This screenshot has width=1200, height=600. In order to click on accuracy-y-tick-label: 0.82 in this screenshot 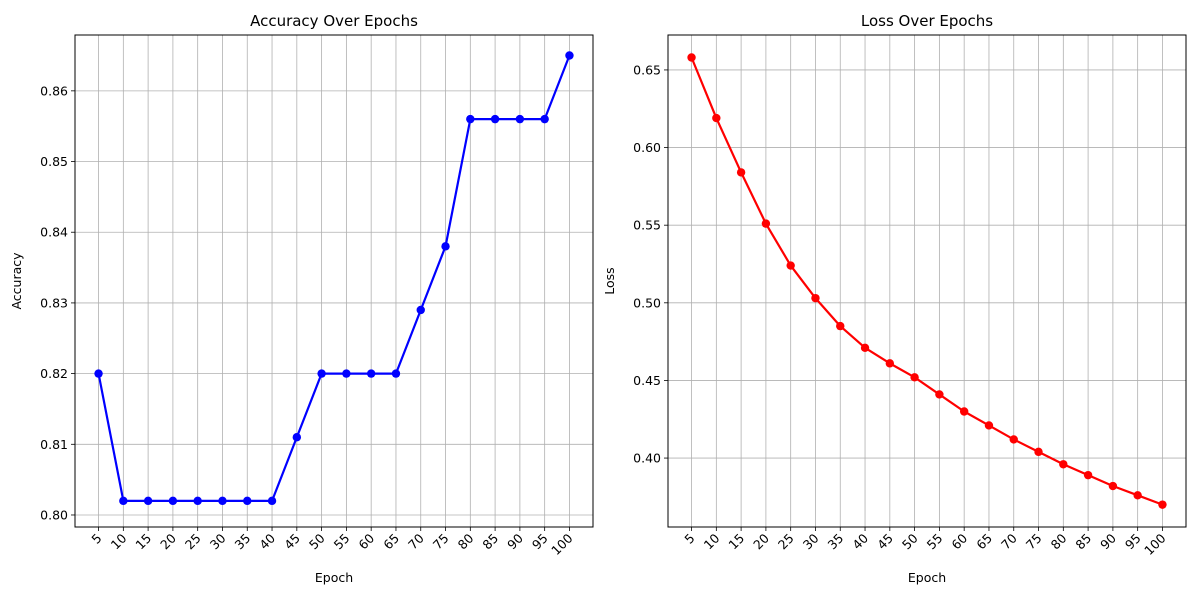, I will do `click(54, 373)`.